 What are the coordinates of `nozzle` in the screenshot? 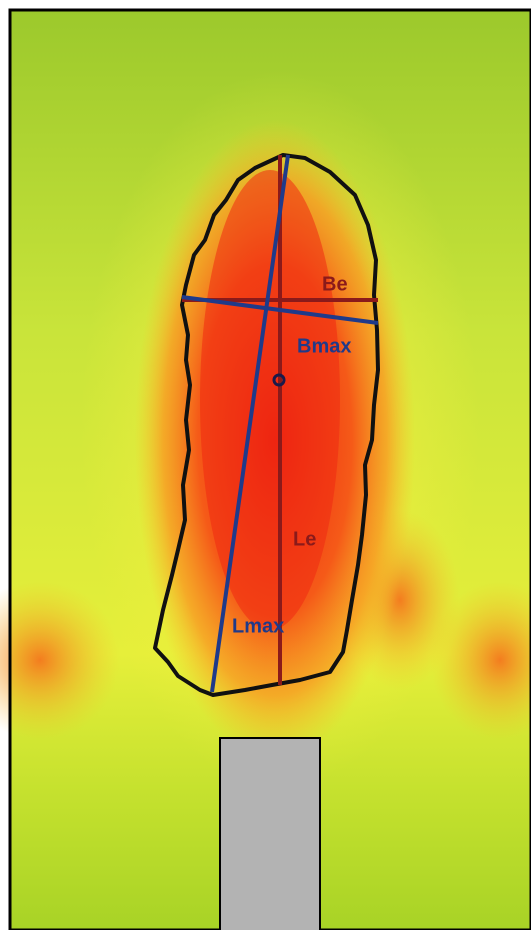 It's located at (270, 833).